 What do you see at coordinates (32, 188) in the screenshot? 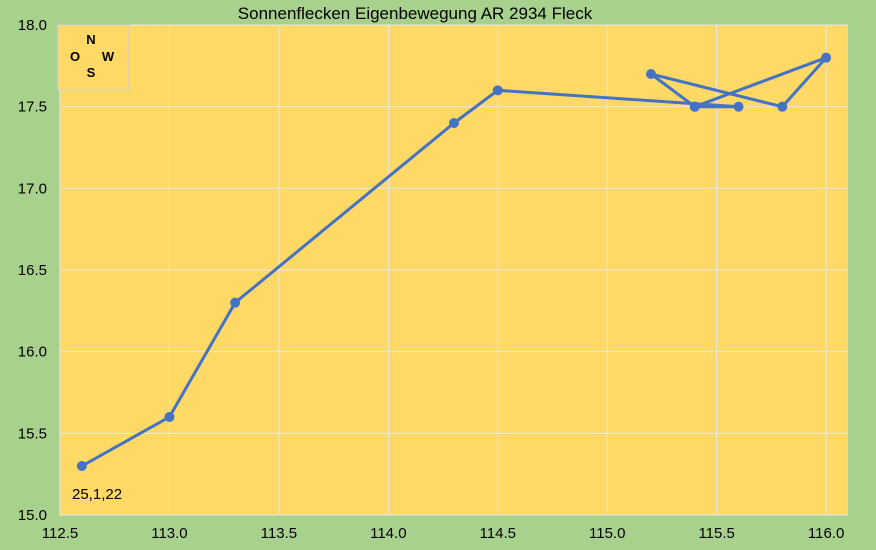
I see `y-tick-label: 17.0` at bounding box center [32, 188].